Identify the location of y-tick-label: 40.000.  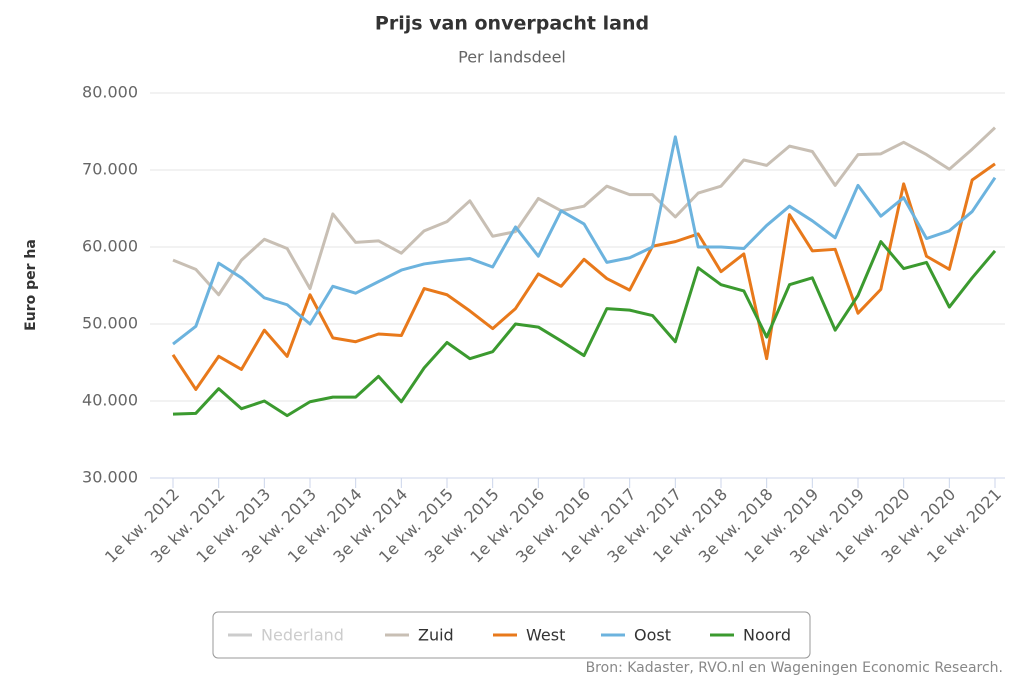
(110, 400).